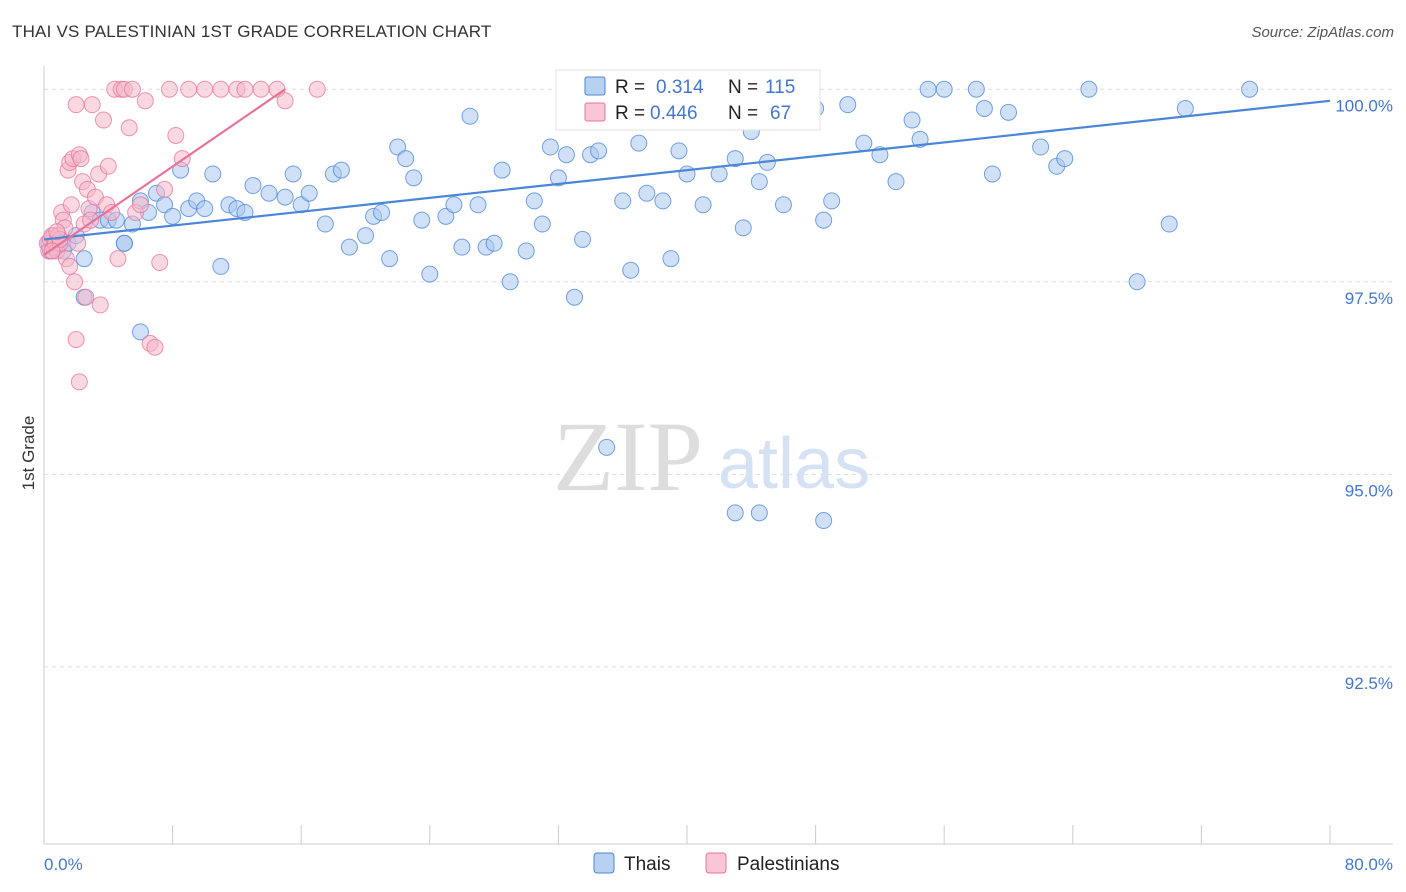 This screenshot has height=892, width=1406. I want to click on legend-n-value-palestinians: 67, so click(780, 113).